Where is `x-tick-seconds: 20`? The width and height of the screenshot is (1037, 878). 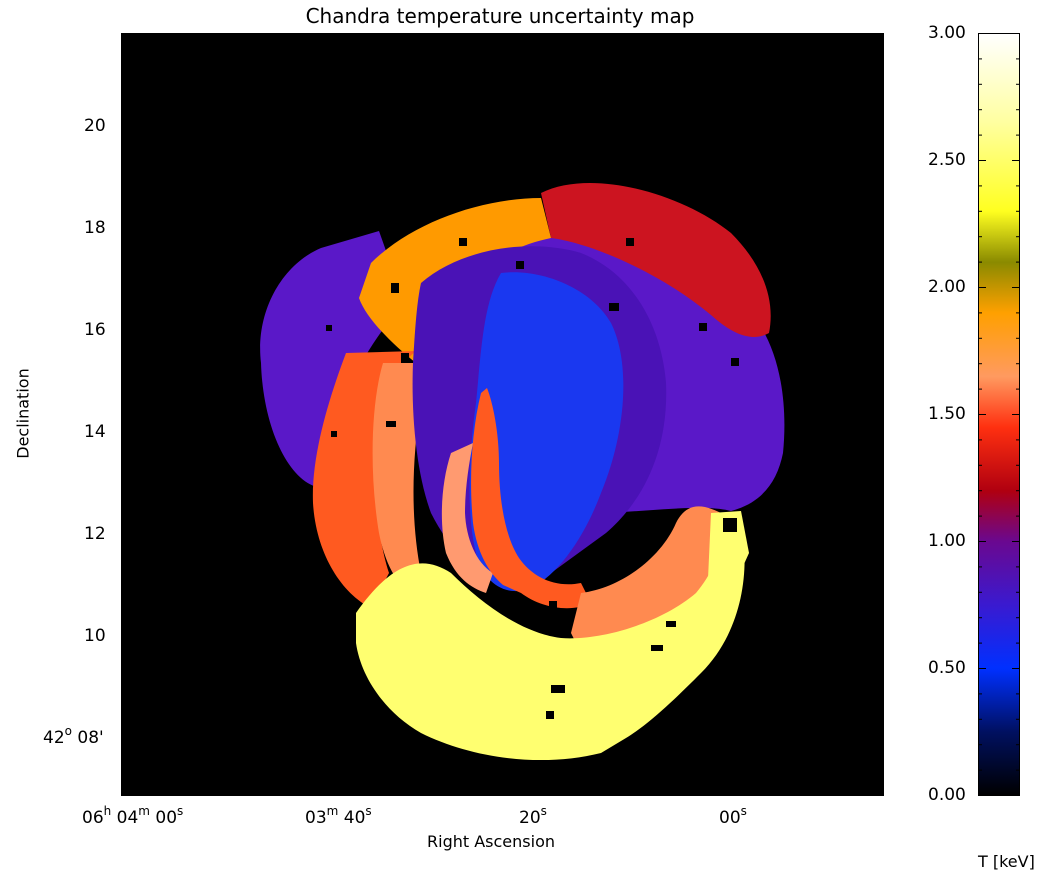 x-tick-seconds: 20 is located at coordinates (530, 818).